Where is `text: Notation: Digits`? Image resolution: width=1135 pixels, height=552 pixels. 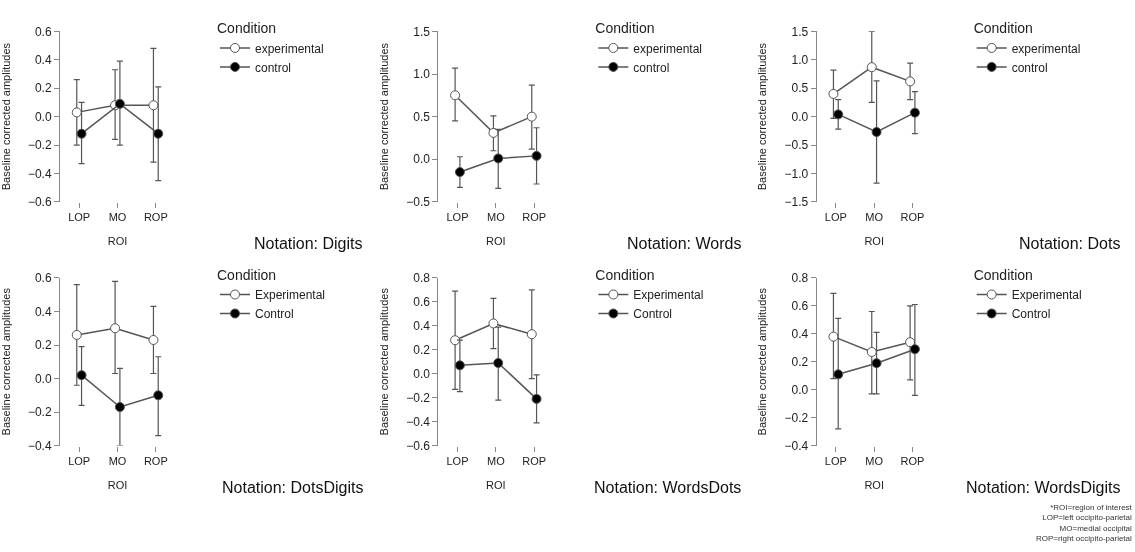 text: Notation: Digits is located at coordinates (308, 243).